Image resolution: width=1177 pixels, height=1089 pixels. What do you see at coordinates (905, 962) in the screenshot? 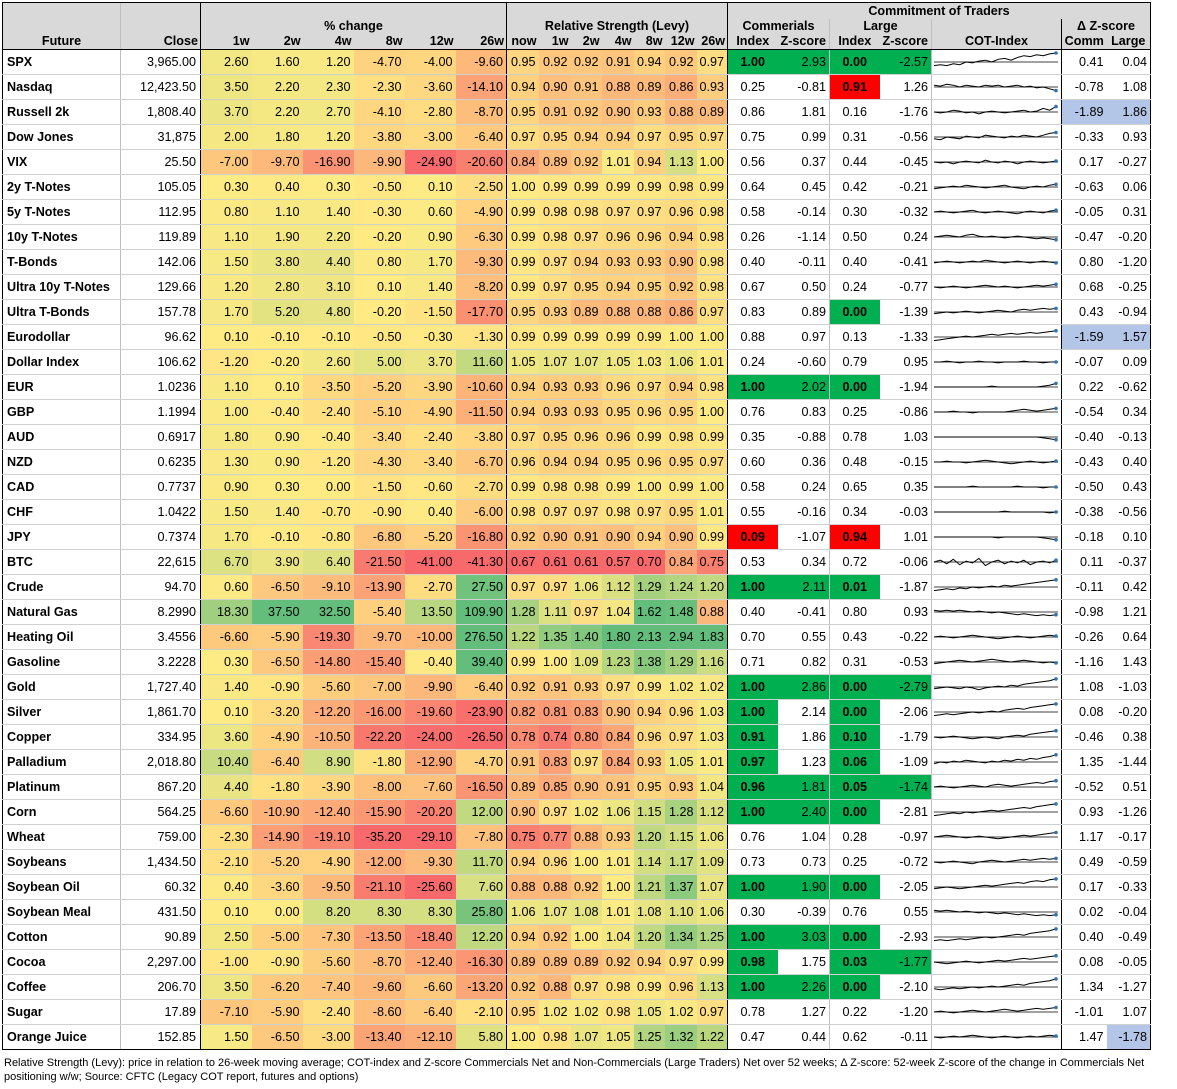
I see `large-zscore-cell: -1.77` at bounding box center [905, 962].